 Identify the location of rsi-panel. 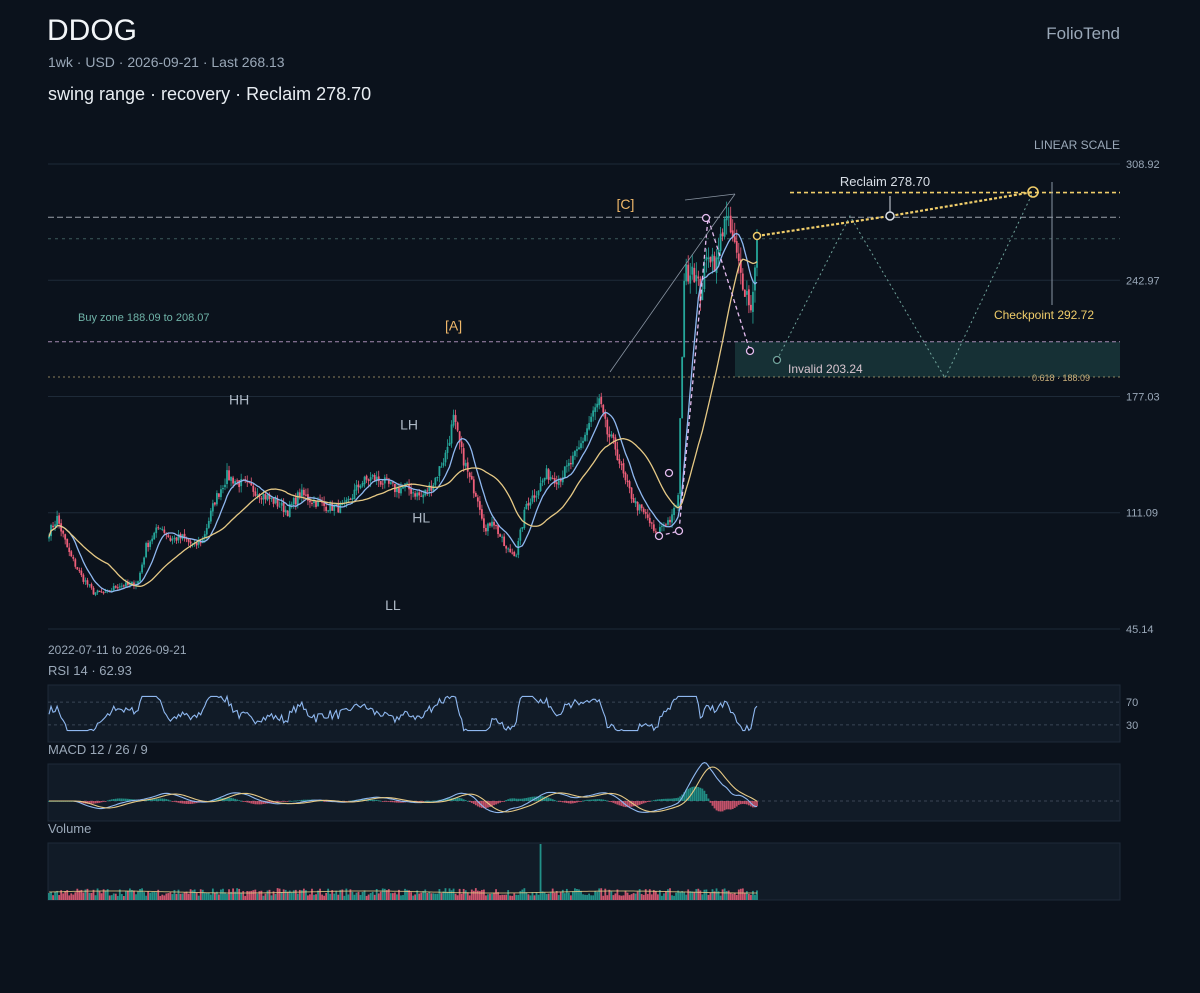
(584, 713).